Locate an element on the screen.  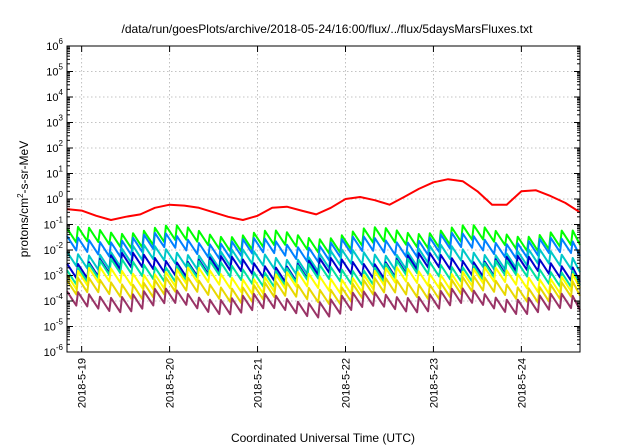
y-tick-label: 10⁴ is located at coordinates (54, 96).